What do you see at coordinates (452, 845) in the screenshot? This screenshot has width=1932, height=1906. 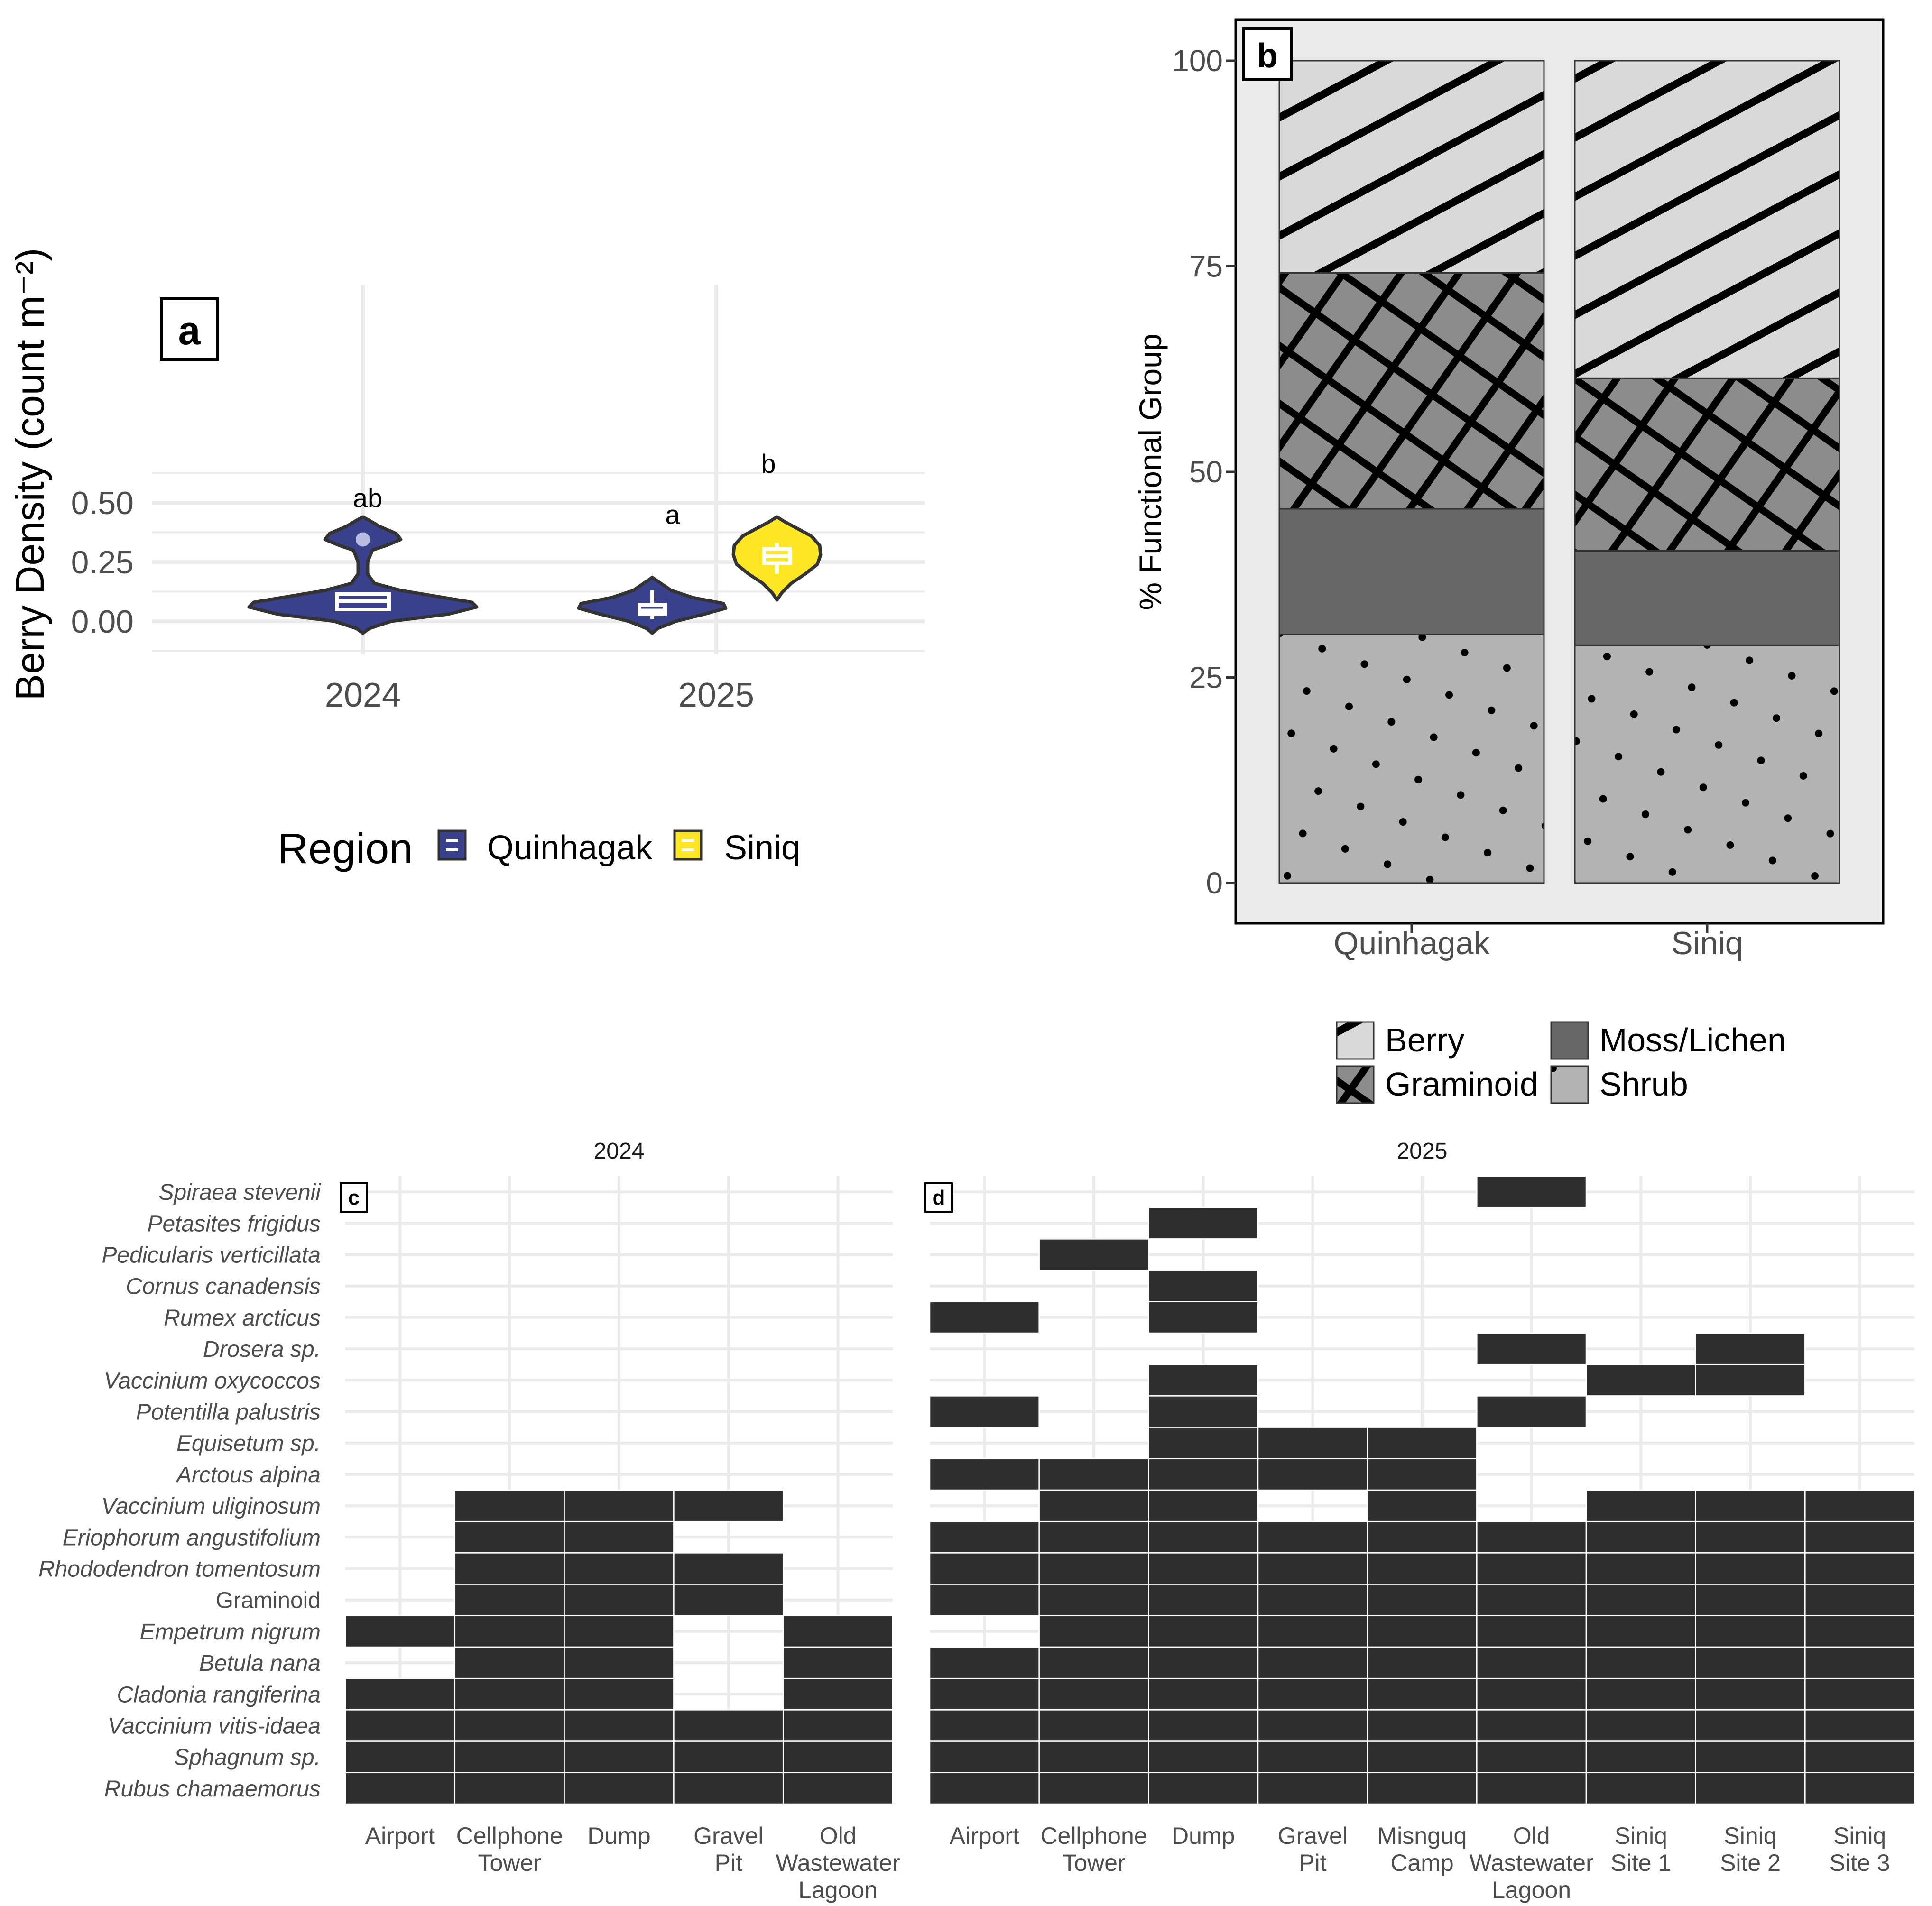 I see `legend-key-quinhagak` at bounding box center [452, 845].